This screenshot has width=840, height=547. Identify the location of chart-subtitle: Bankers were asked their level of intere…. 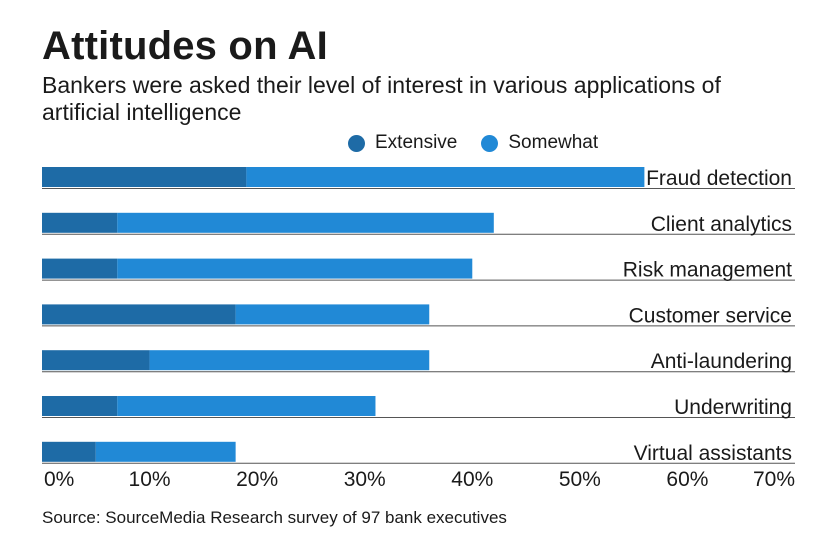
(381, 98).